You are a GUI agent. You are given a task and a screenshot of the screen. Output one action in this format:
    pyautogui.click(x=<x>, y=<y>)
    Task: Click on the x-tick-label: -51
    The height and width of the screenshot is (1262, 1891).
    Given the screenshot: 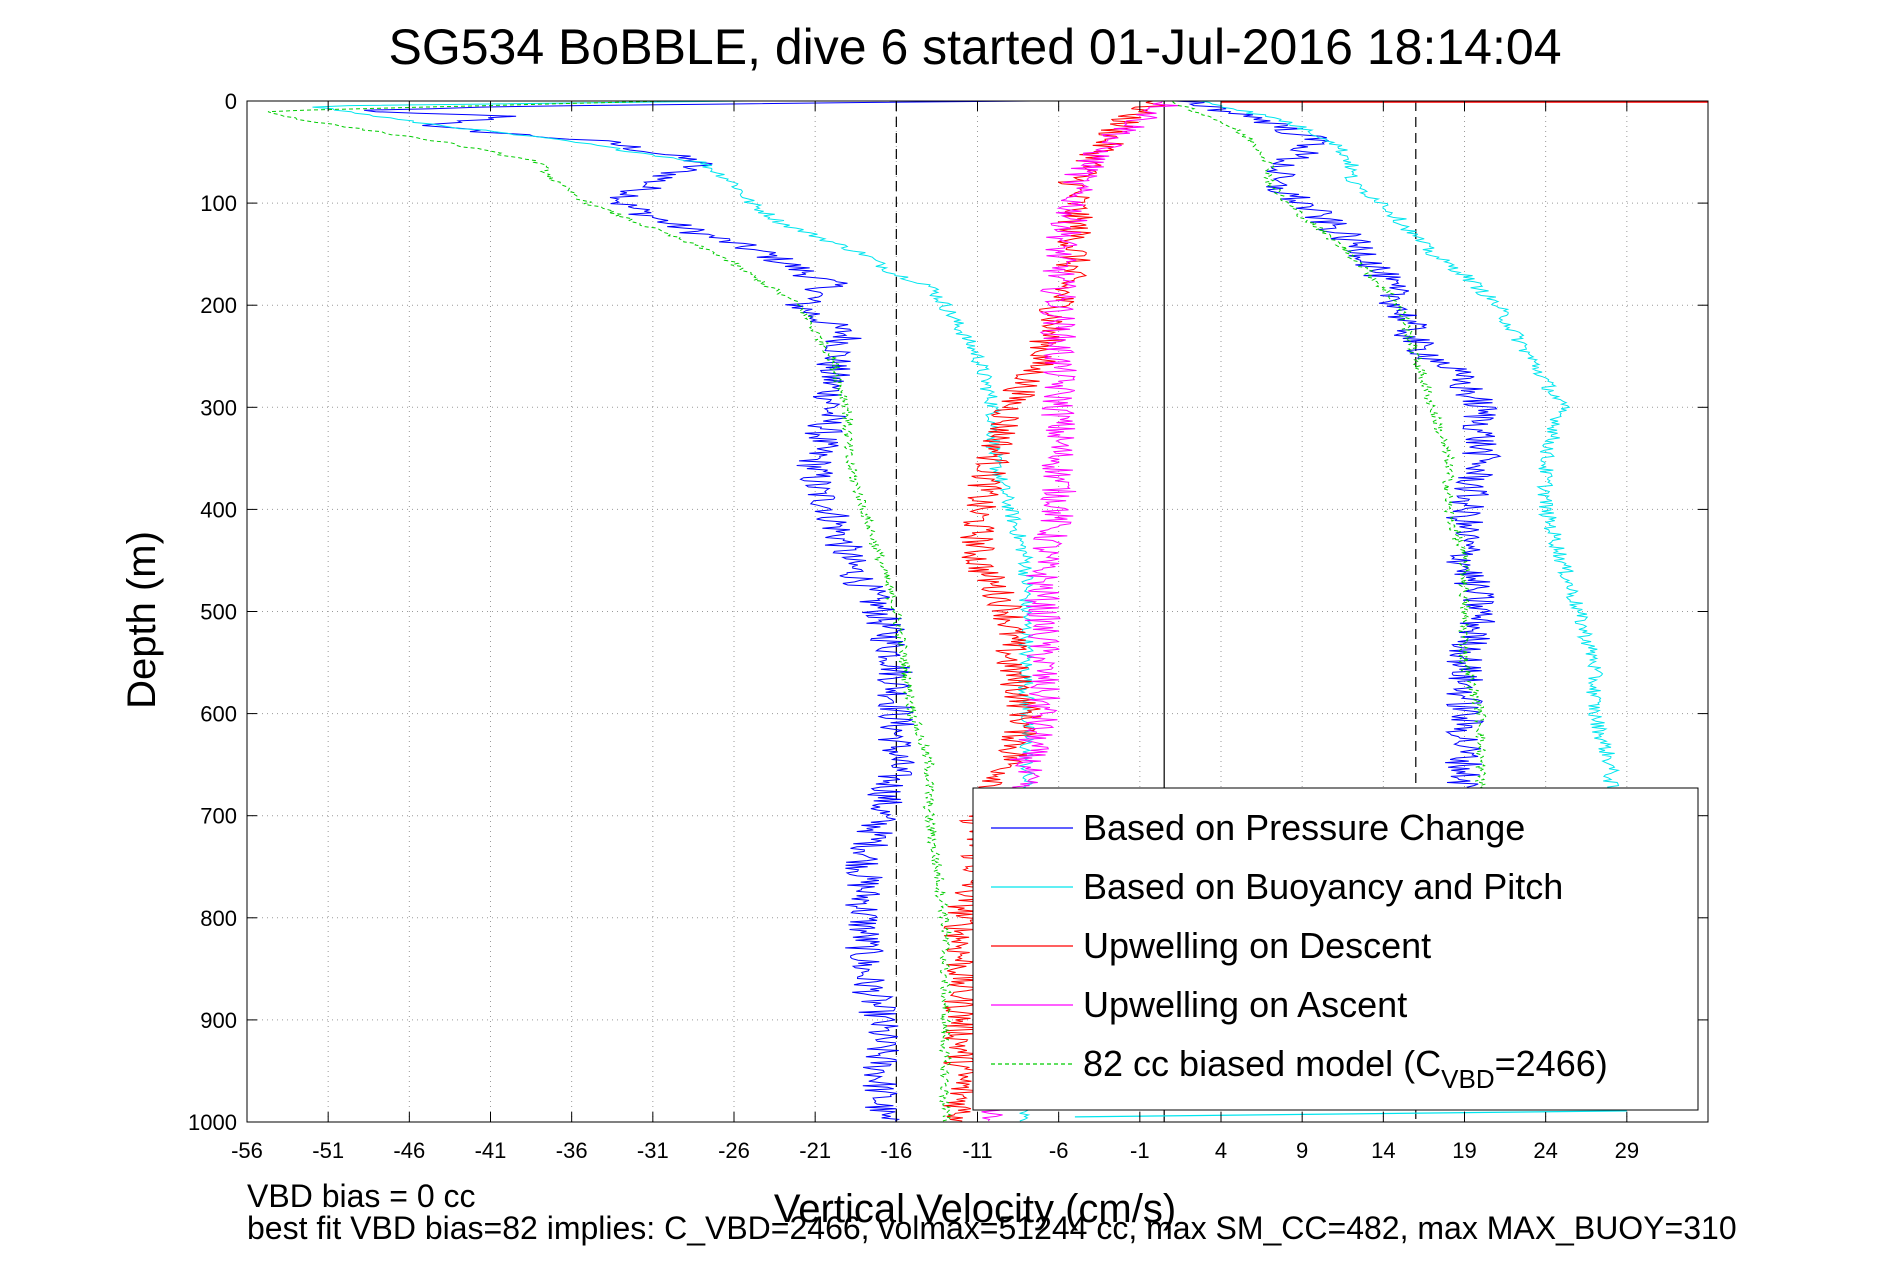 What is the action you would take?
    pyautogui.click(x=328, y=1150)
    